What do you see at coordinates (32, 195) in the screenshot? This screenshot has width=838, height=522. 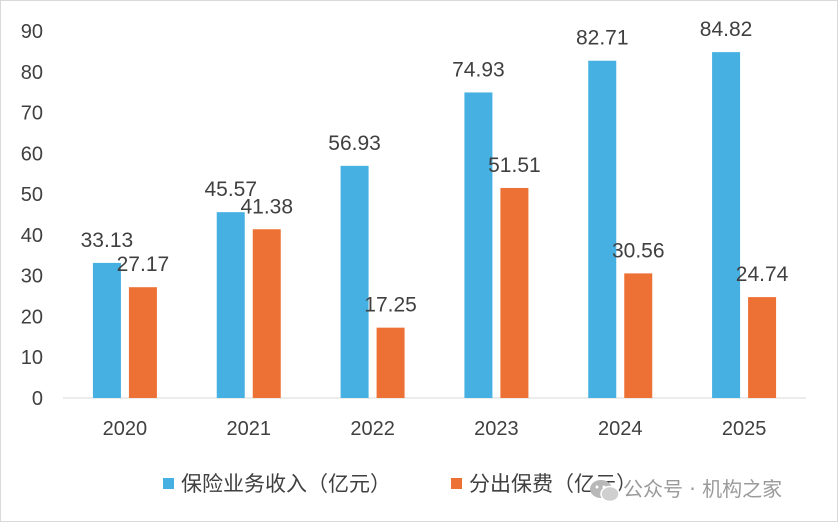 I see `y-tick-label: 50` at bounding box center [32, 195].